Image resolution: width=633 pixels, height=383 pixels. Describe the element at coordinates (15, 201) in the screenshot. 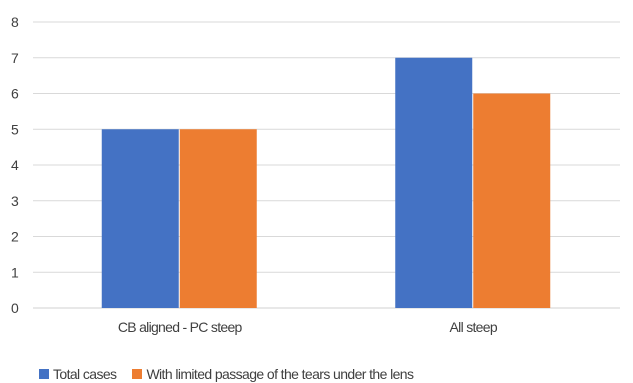

I see `y-tick-label: 3` at that location.